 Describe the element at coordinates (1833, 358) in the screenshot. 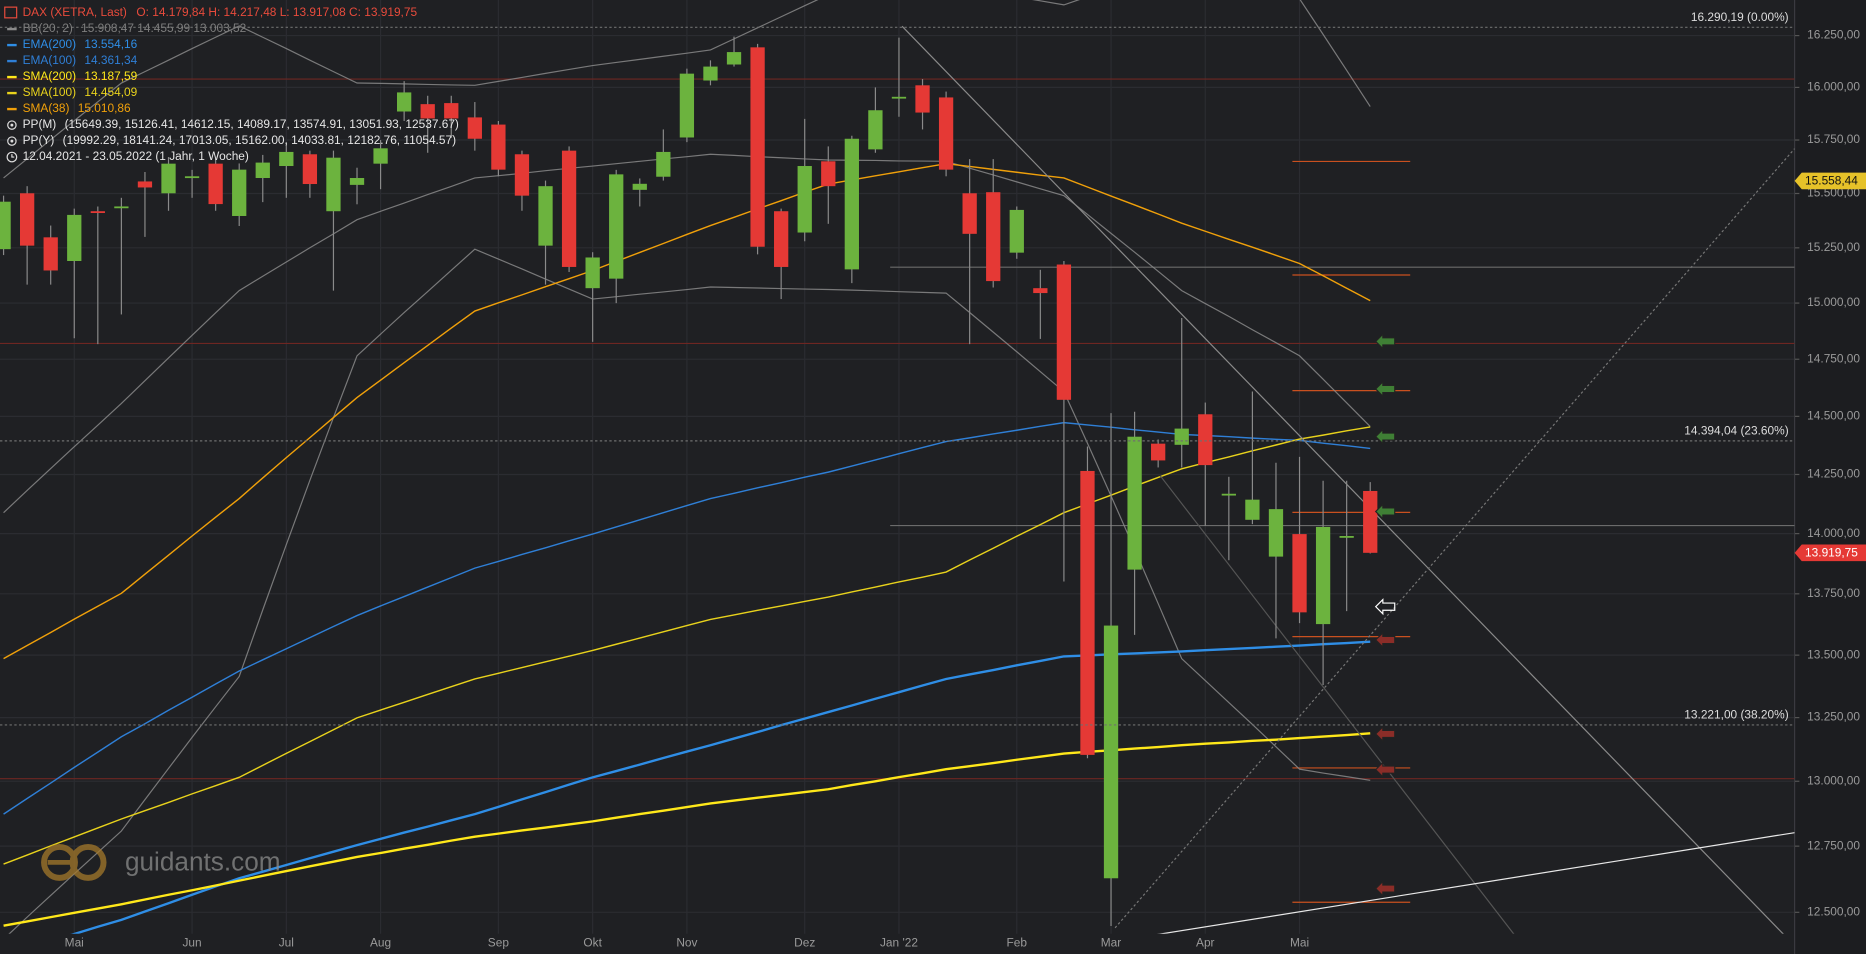

I see `y-tick-label: 14.750,00` at that location.